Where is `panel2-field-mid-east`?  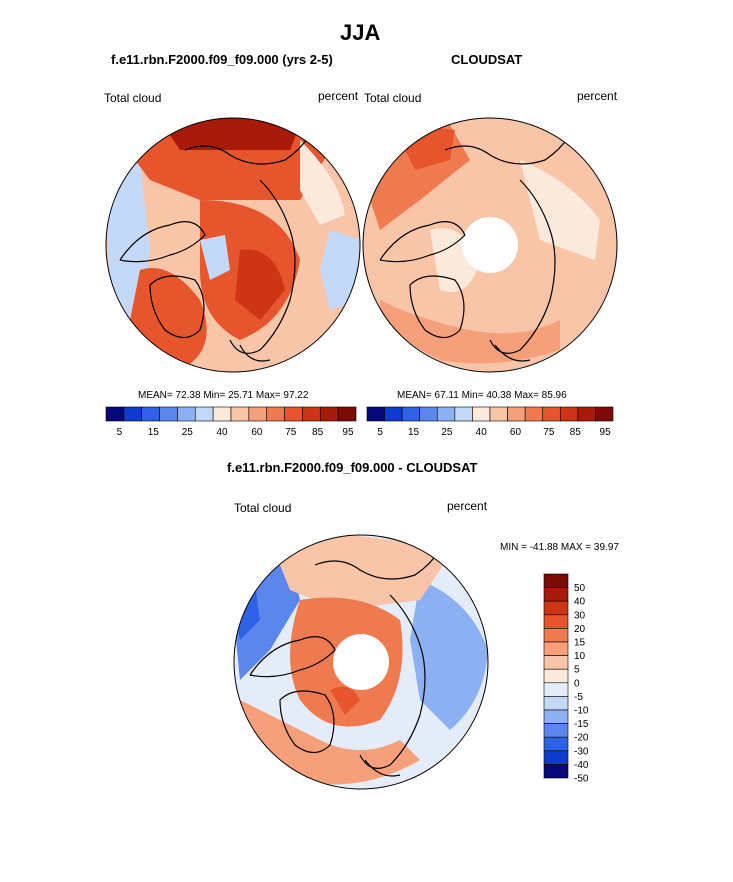 panel2-field-mid-east is located at coordinates (560, 210).